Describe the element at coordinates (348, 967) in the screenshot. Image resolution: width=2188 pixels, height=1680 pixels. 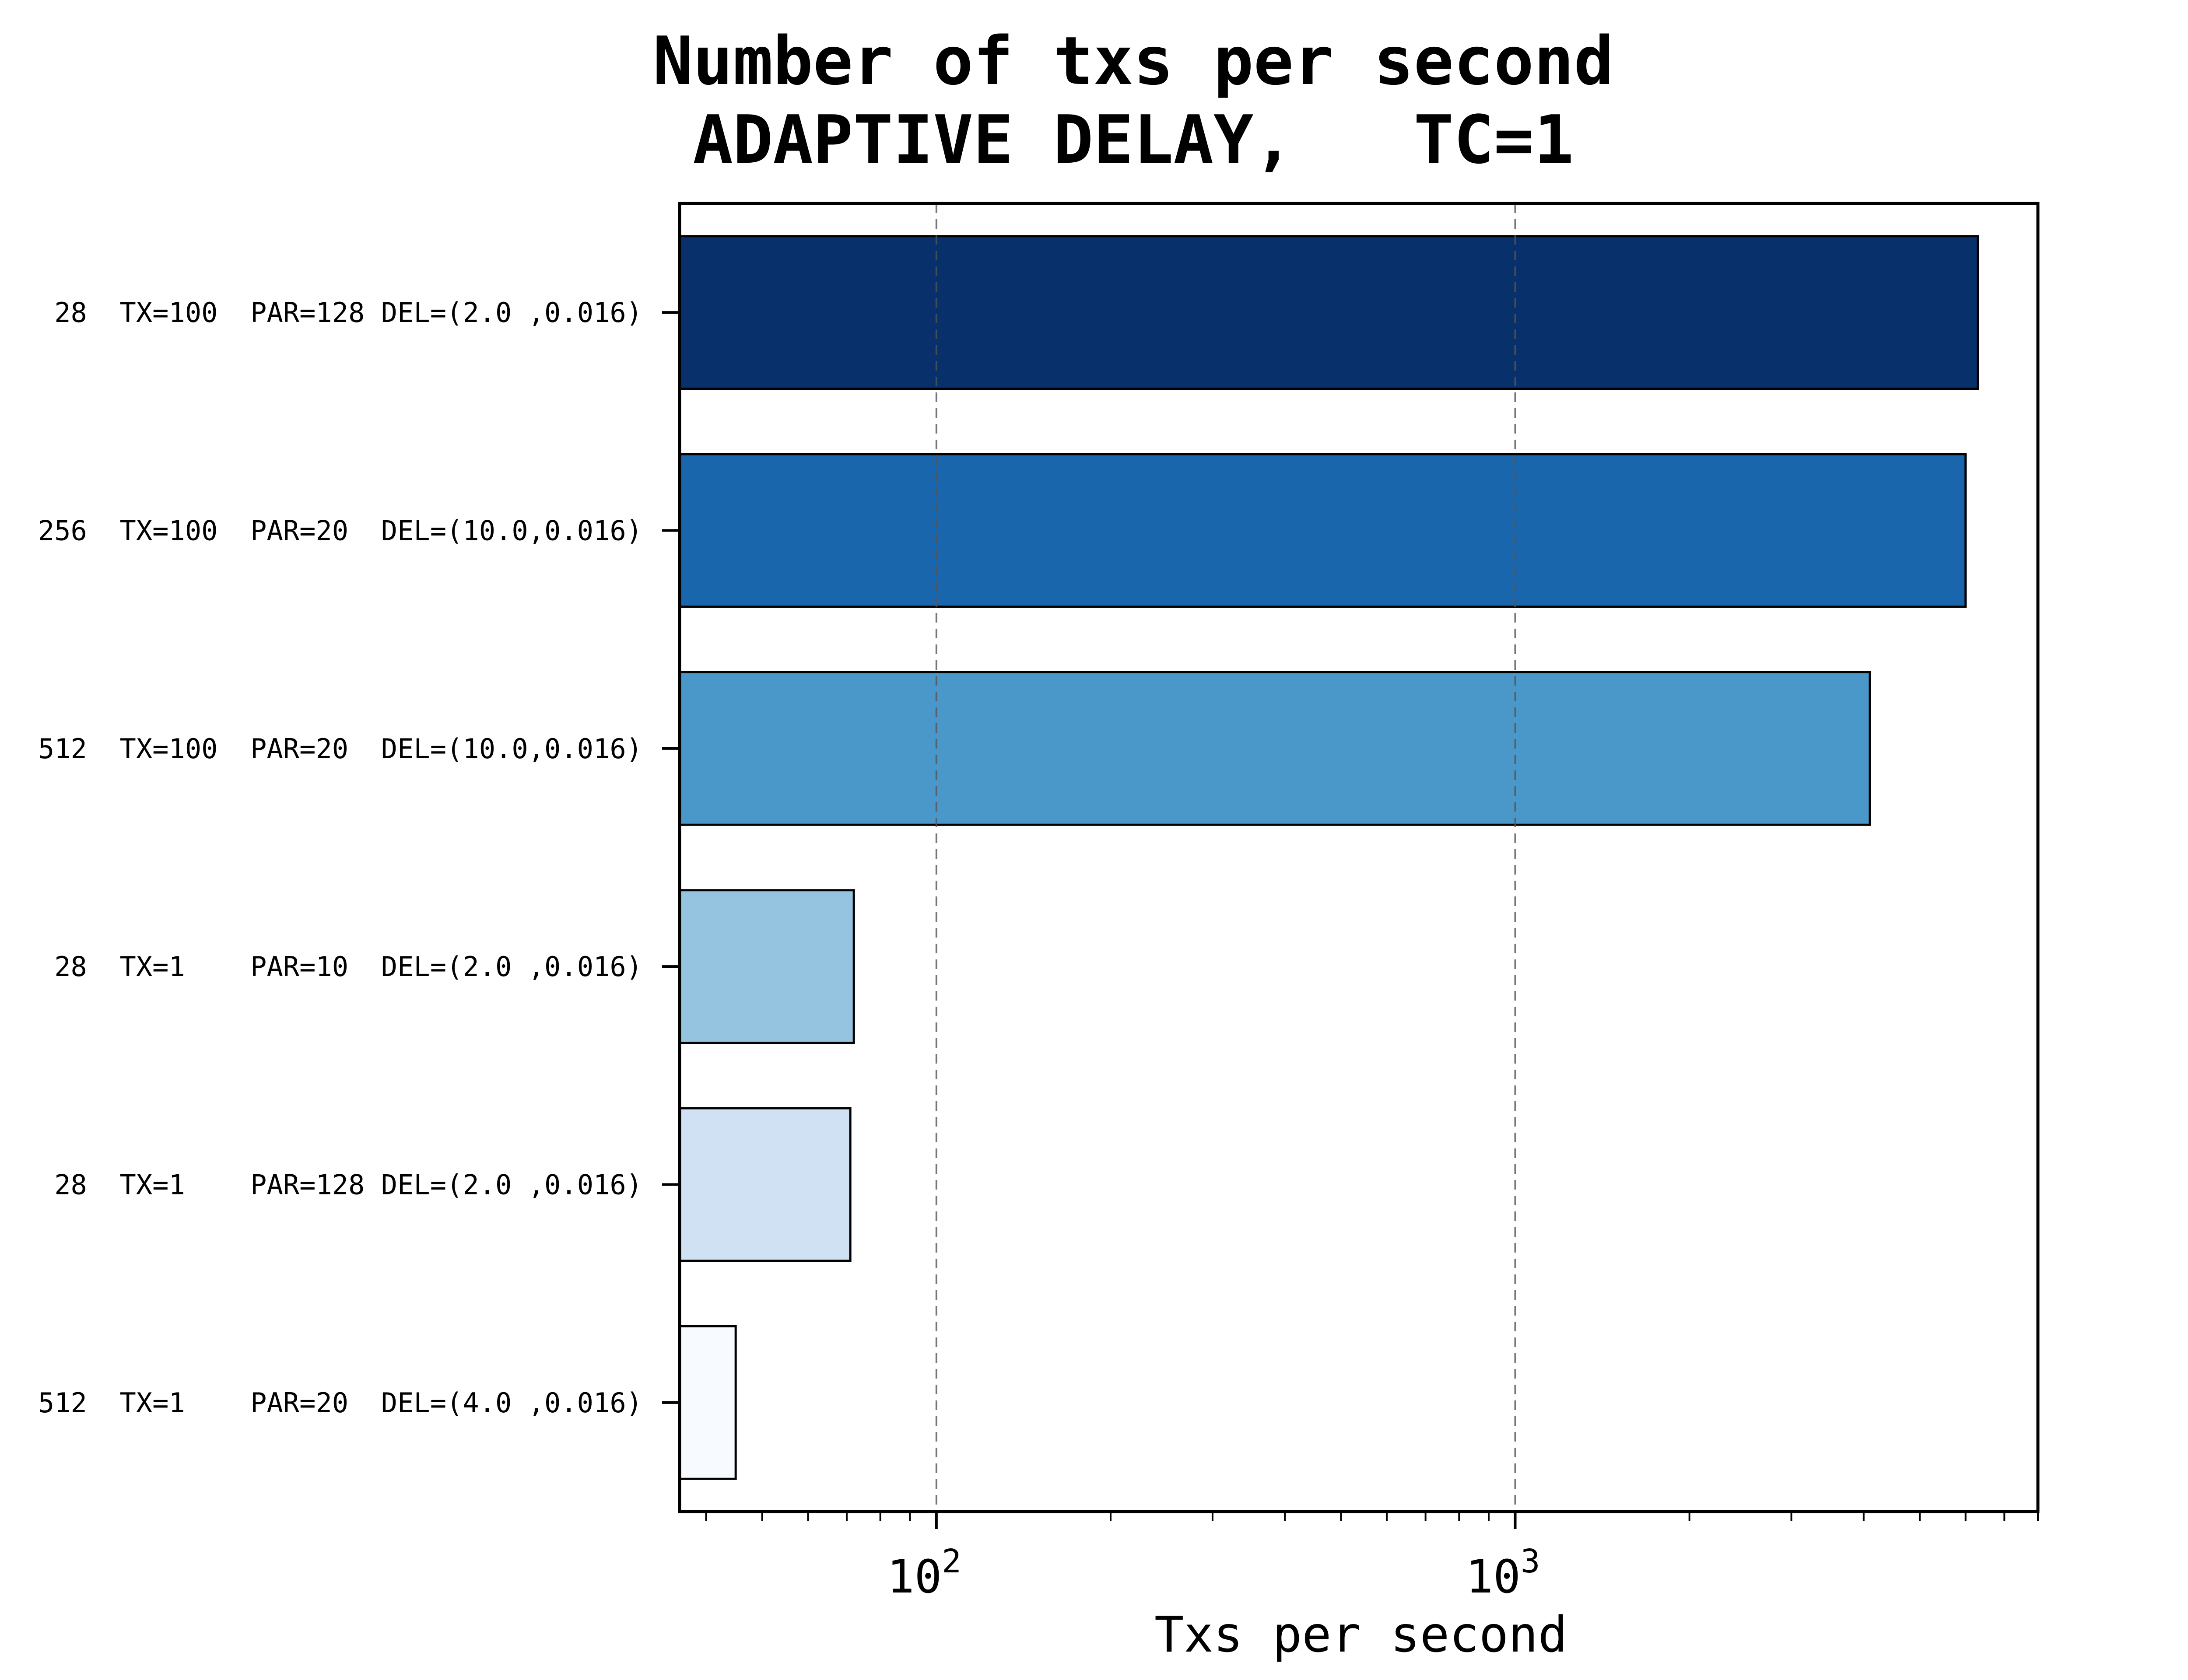
I see `y-tick-label-3: 28 TX=1 PAR=10 DEL=(2.0 ,0.016)` at that location.